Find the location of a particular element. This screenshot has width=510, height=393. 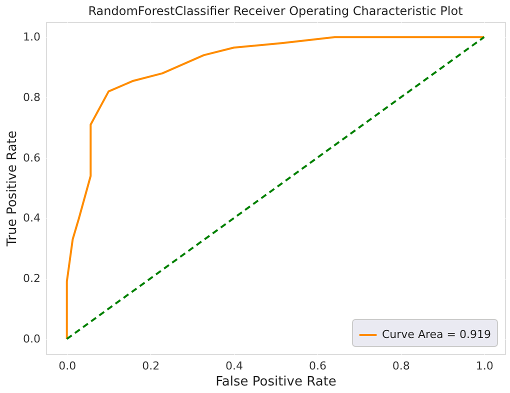

x-tick-label: 1.0 is located at coordinates (485, 366).